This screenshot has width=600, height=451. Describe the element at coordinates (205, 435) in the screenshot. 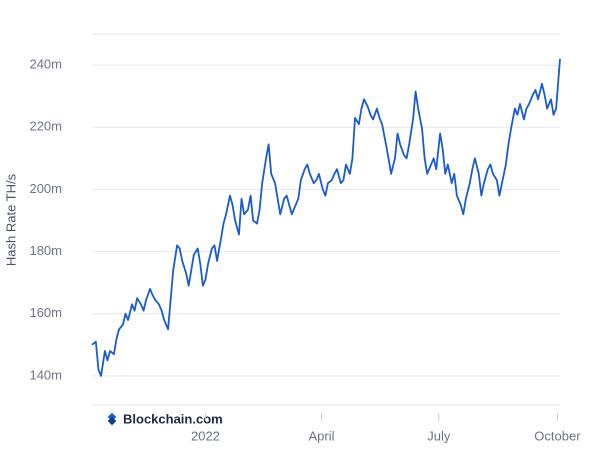

I see `x-tick-label: 2022` at that location.